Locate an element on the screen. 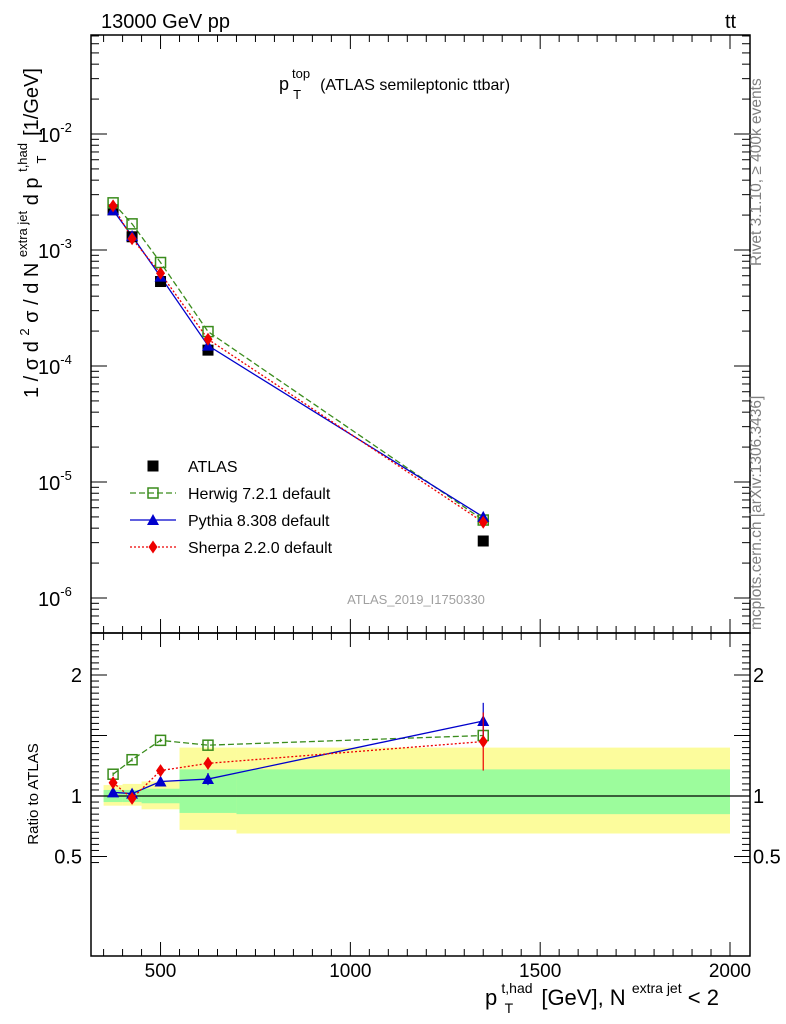 The width and height of the screenshot is (786, 1024). process-label: tt is located at coordinates (731, 22).